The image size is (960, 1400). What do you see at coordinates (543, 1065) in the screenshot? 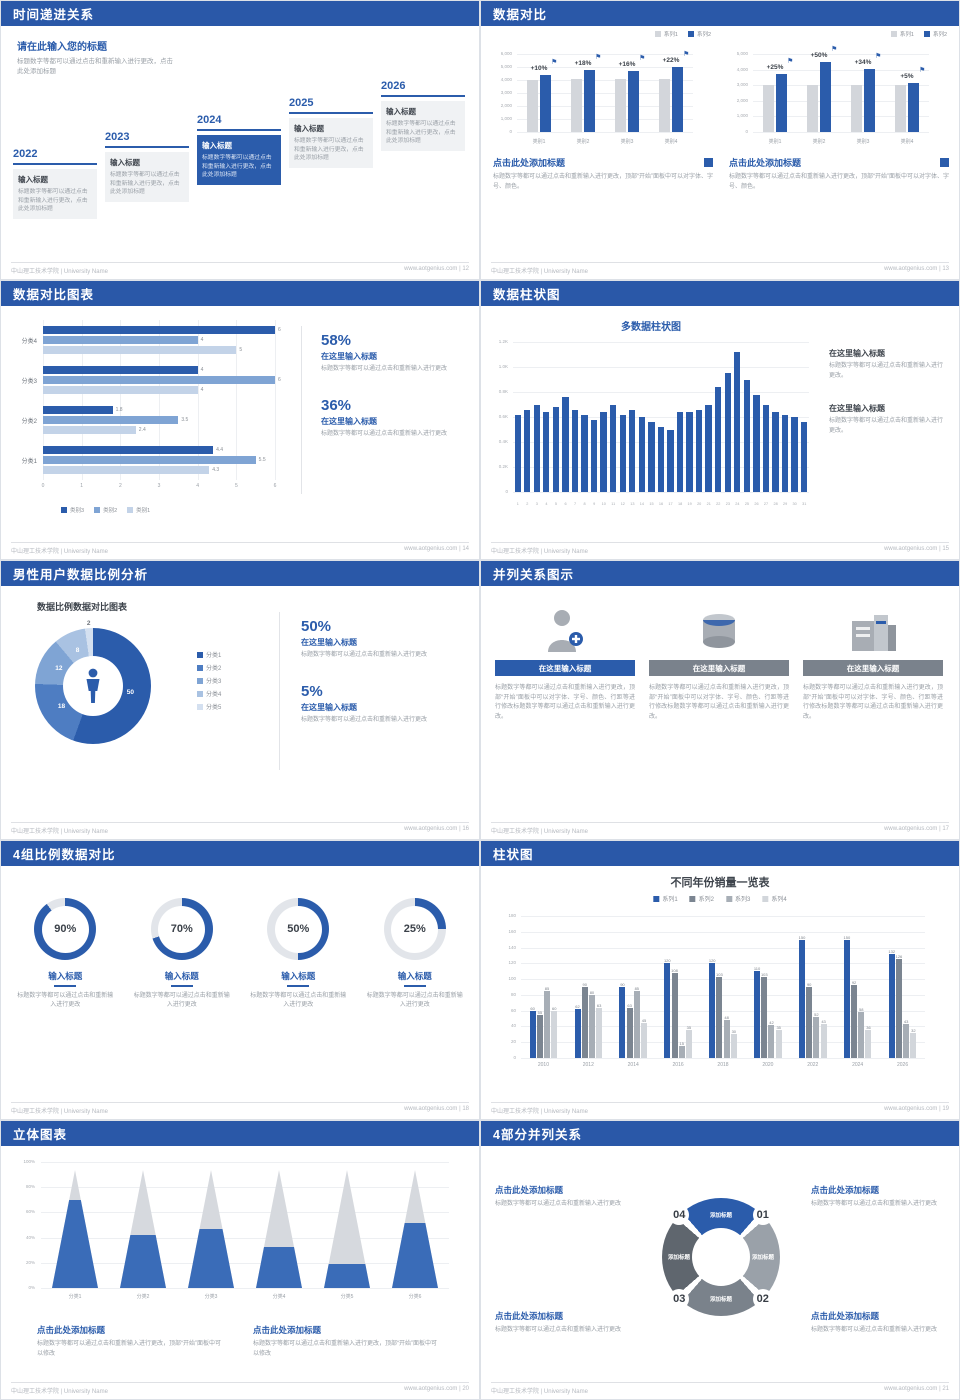
I see `x-axis-tick: 2010` at bounding box center [543, 1065].